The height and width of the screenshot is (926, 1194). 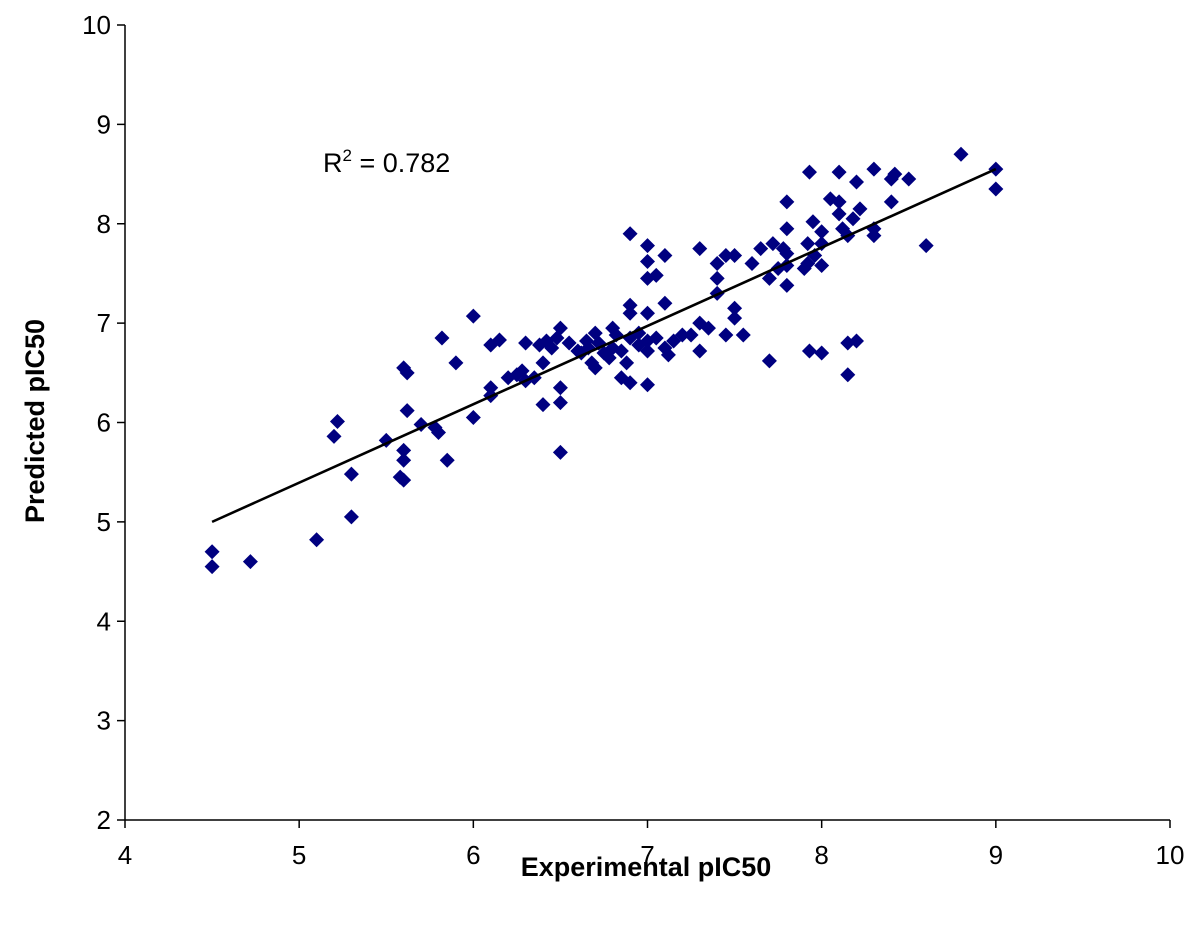 I want to click on x-axis-title: Experimental pIC50, so click(x=646, y=867).